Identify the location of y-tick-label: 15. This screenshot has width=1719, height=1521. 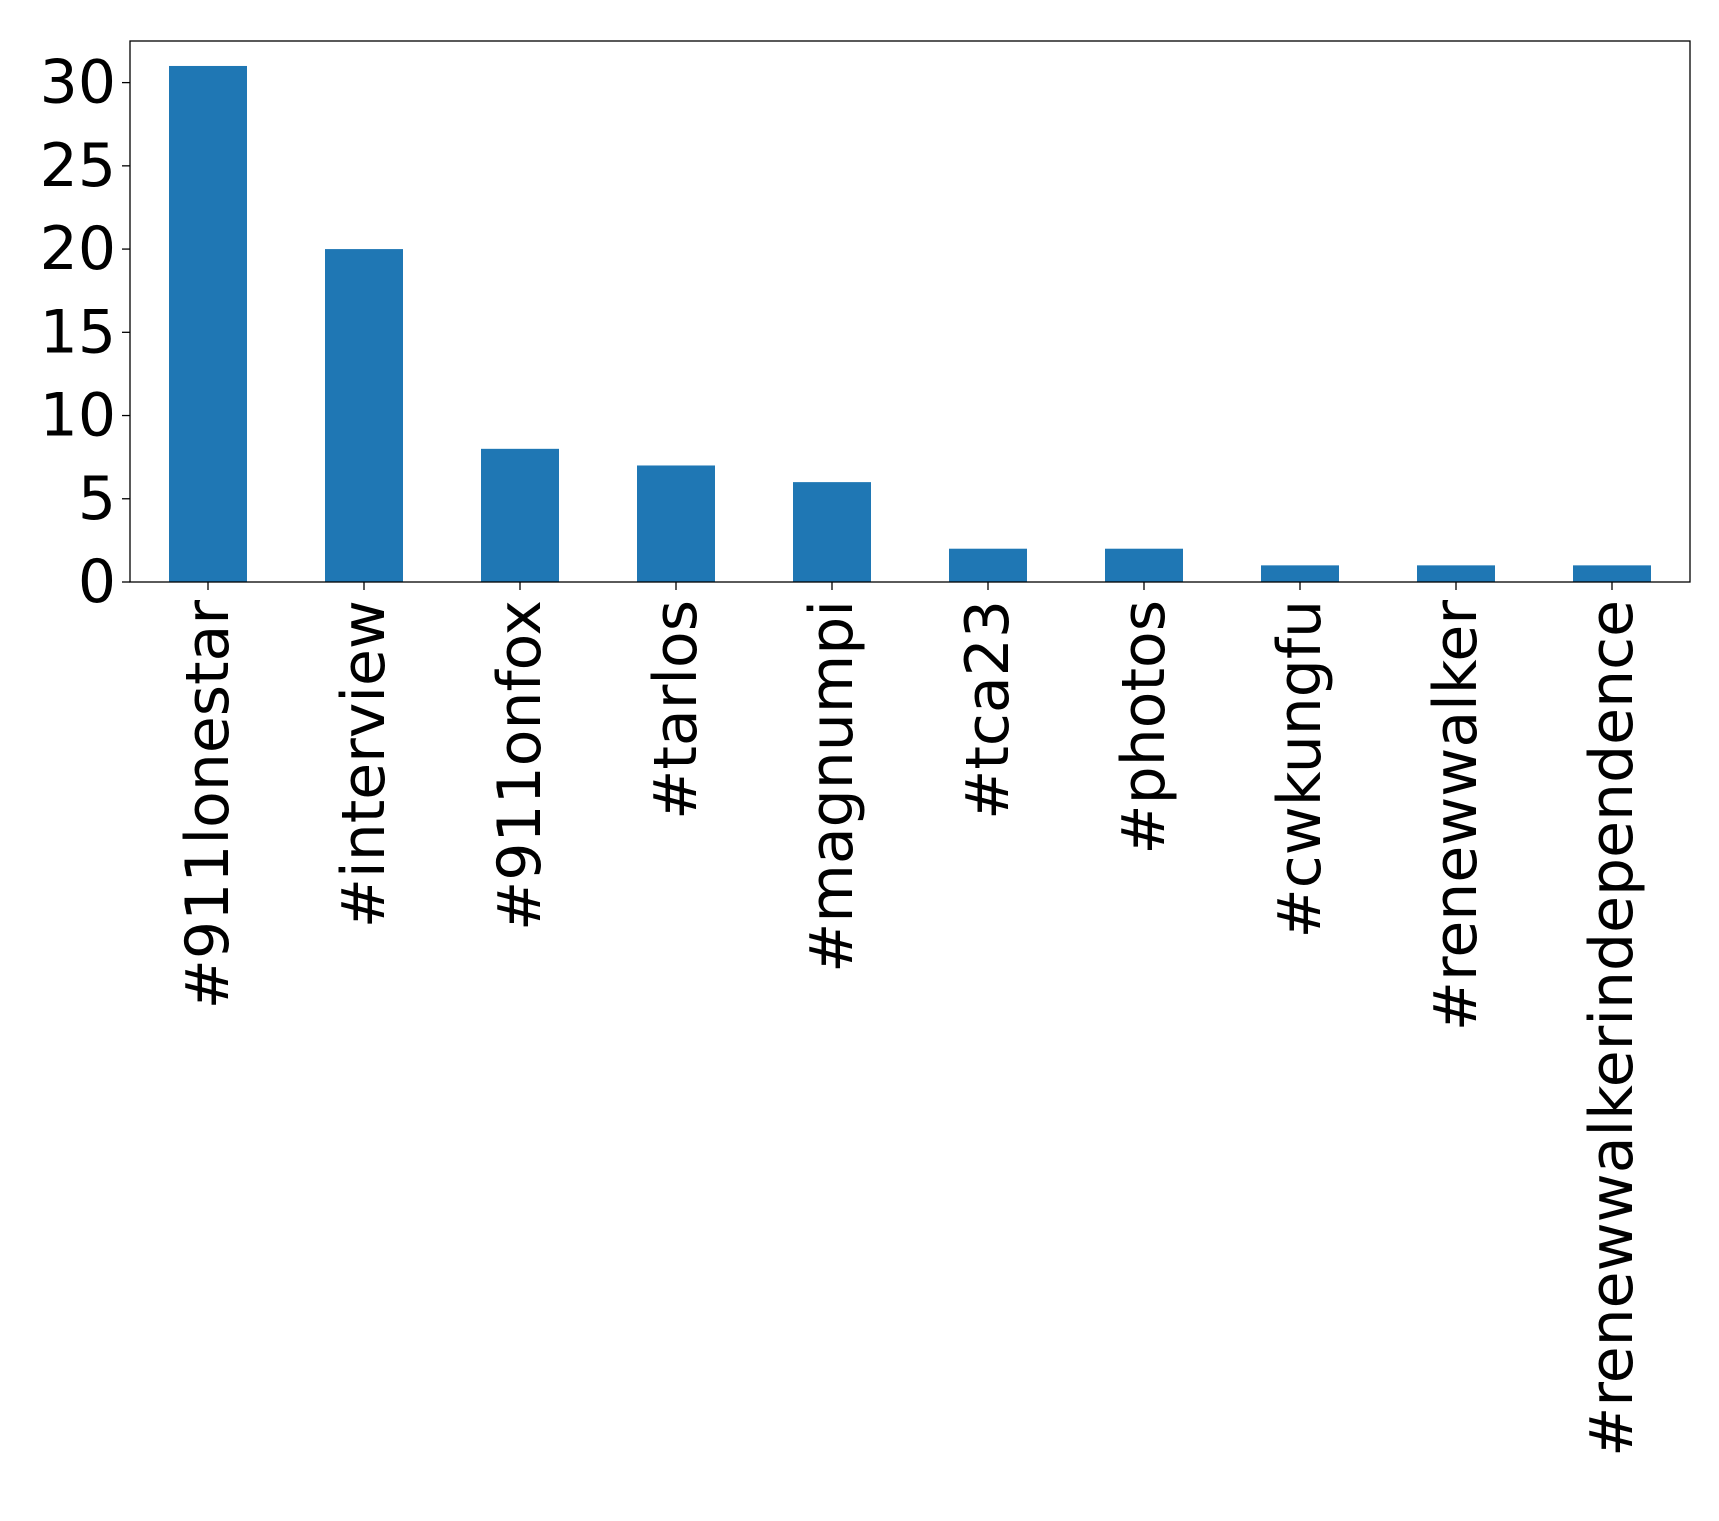
(78, 332).